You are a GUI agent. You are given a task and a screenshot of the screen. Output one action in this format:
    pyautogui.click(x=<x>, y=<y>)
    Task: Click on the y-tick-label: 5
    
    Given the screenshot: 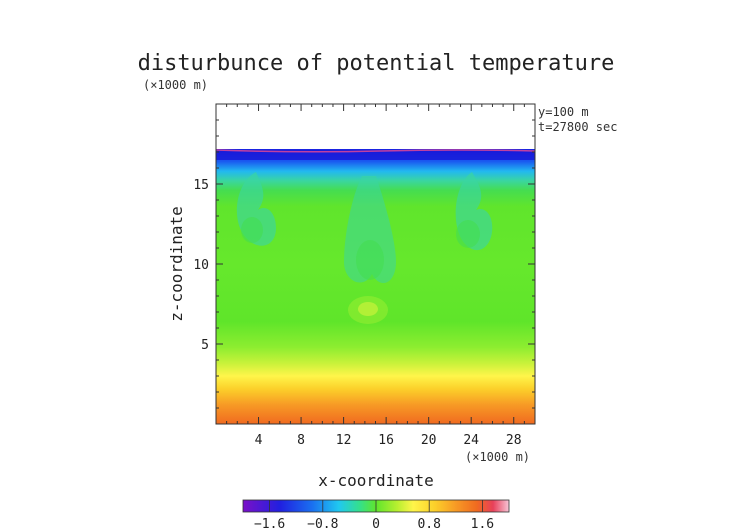 What is the action you would take?
    pyautogui.click(x=205, y=345)
    